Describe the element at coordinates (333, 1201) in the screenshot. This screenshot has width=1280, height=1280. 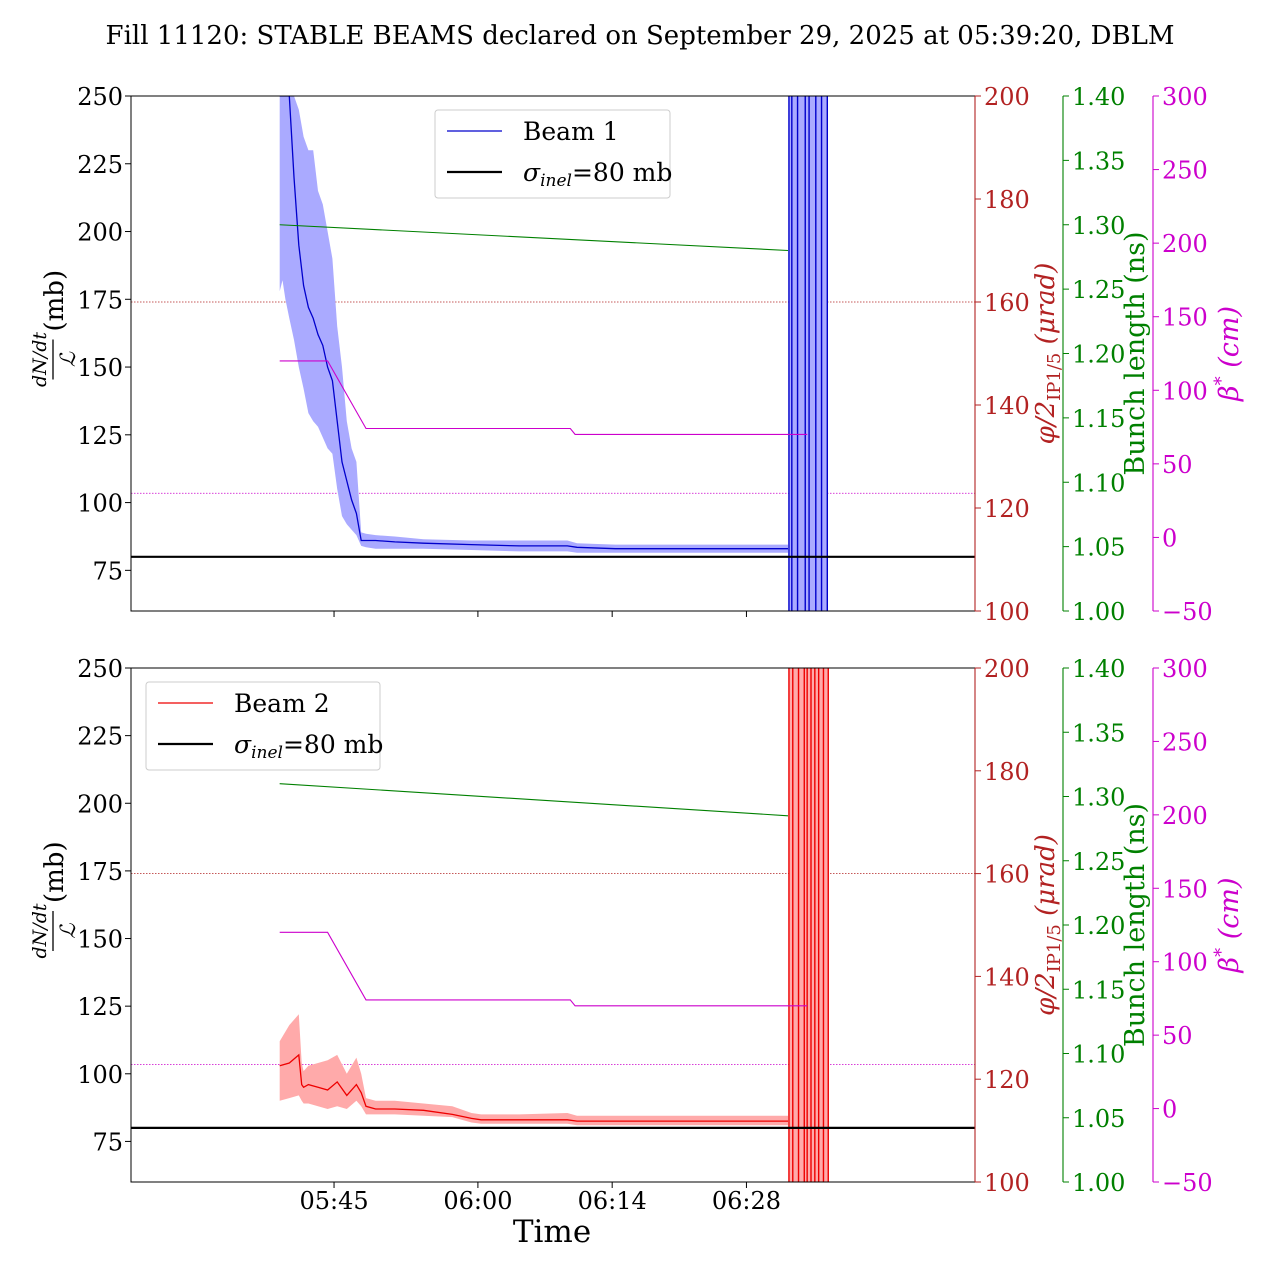
I see `x-tick-label: 05:45` at that location.